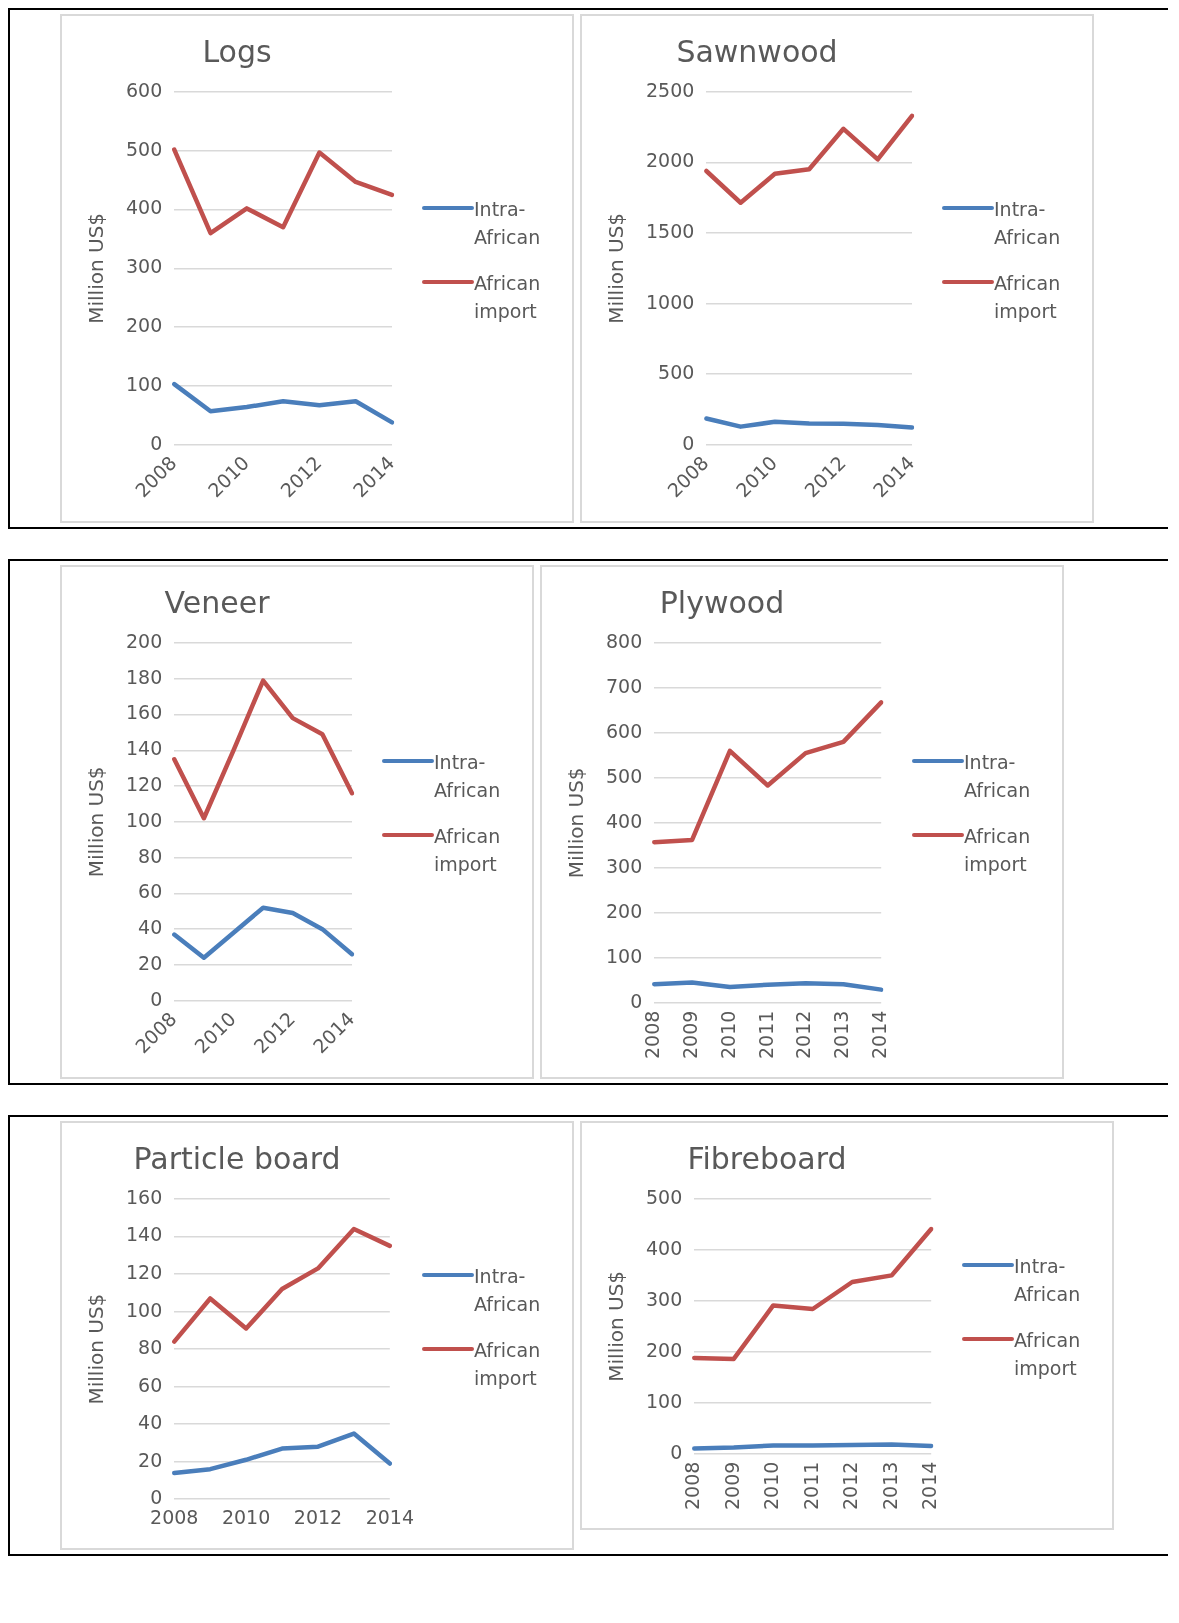 The image size is (1179, 1623). I want to click on y-tick-label: 1000, so click(670, 301).